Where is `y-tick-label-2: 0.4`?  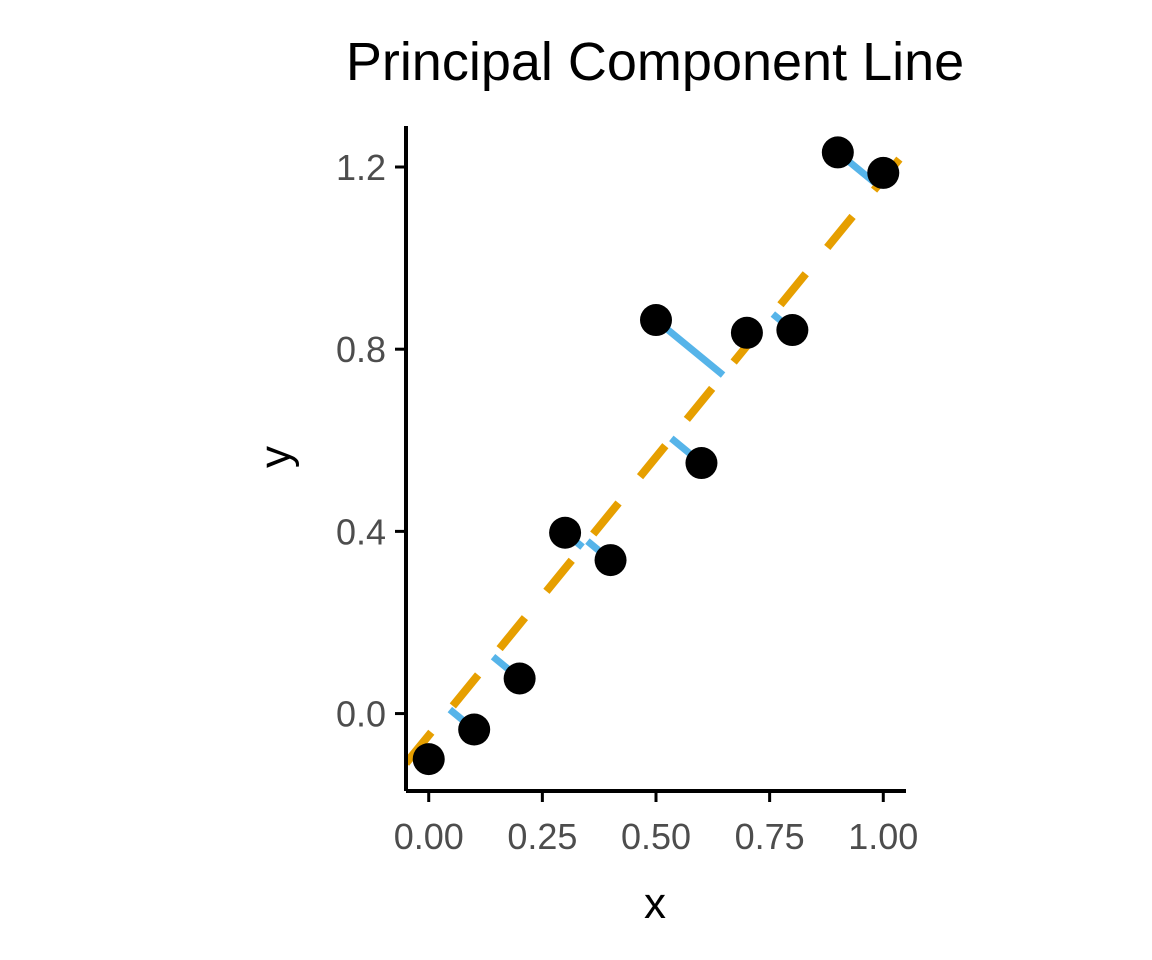 y-tick-label-2: 0.4 is located at coordinates (361, 531).